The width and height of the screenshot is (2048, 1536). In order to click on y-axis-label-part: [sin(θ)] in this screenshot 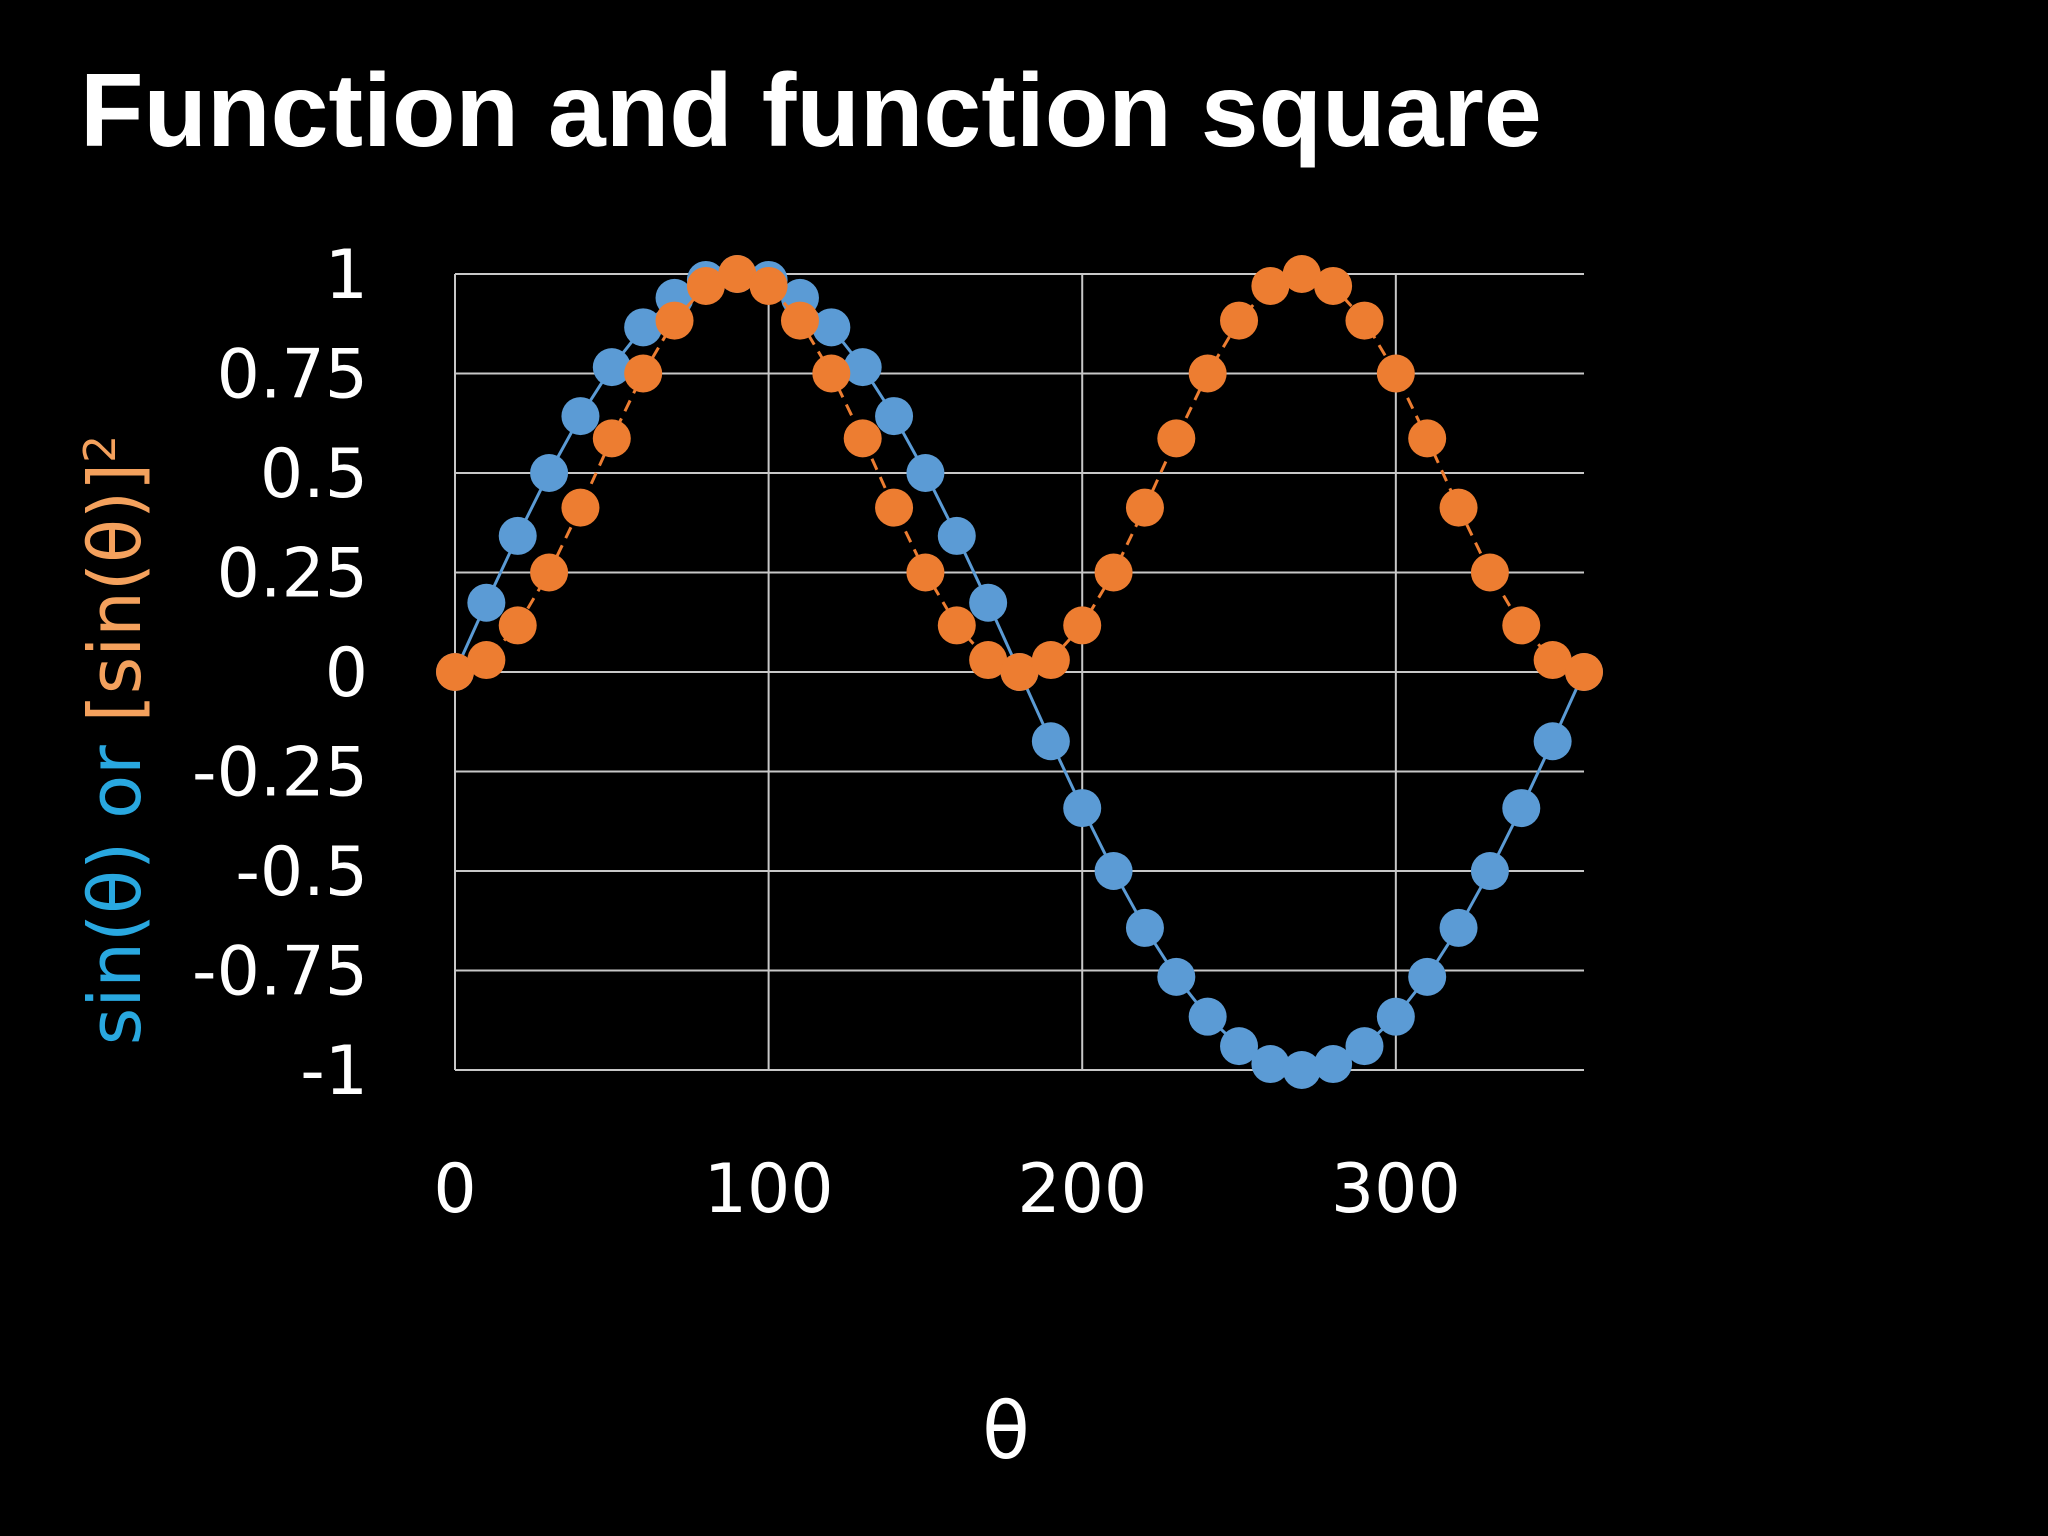, I will do `click(115, 593)`.